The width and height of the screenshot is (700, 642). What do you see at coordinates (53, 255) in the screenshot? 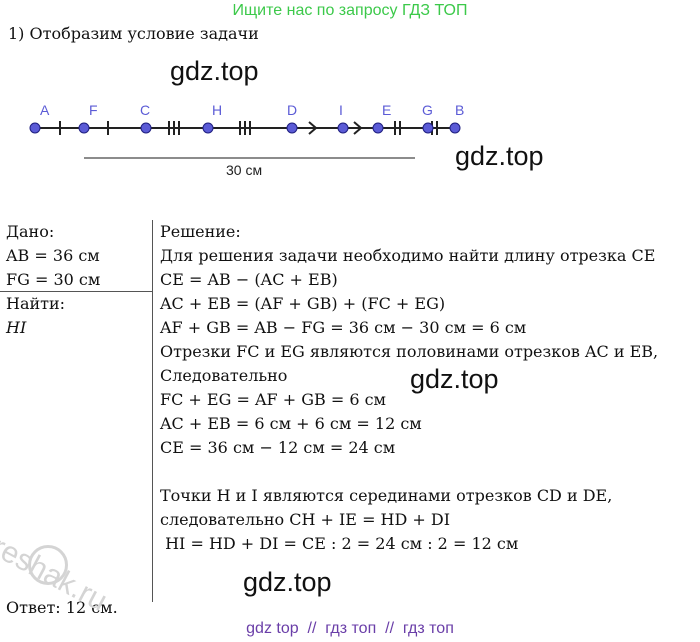
I see `given-line: AB = 36 см` at bounding box center [53, 255].